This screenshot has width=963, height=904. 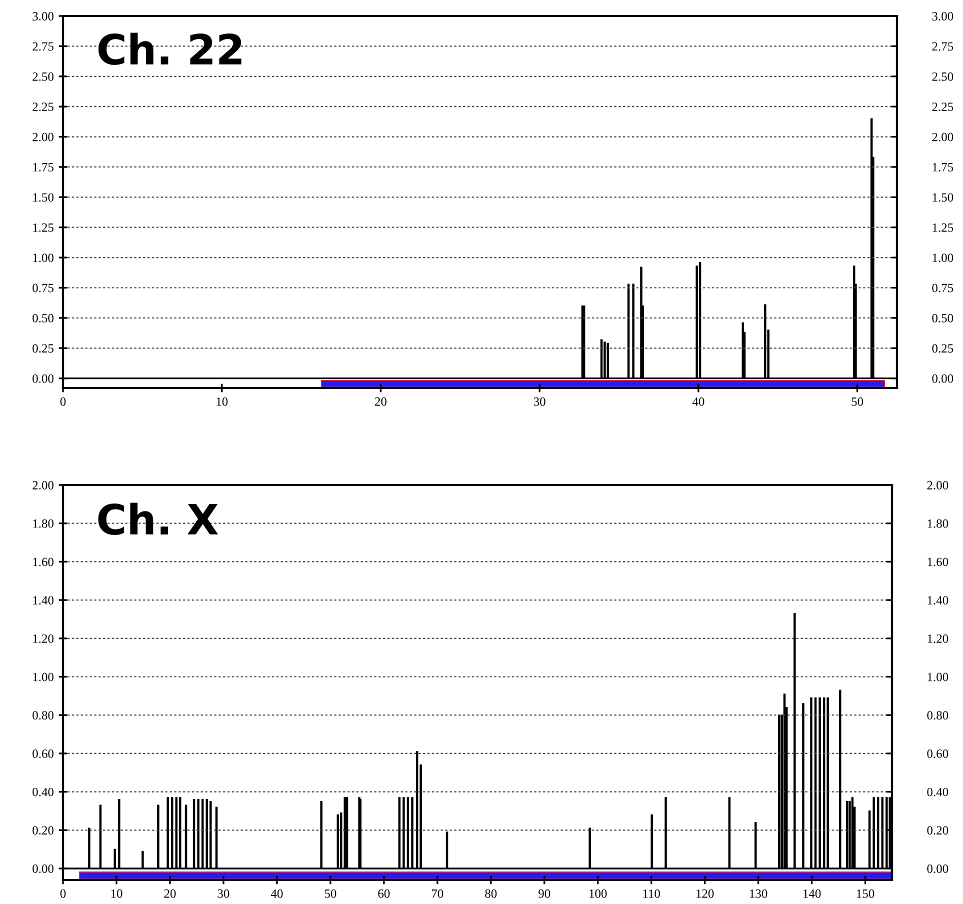 I want to click on y2-tick-label: 1.50, so click(x=943, y=197).